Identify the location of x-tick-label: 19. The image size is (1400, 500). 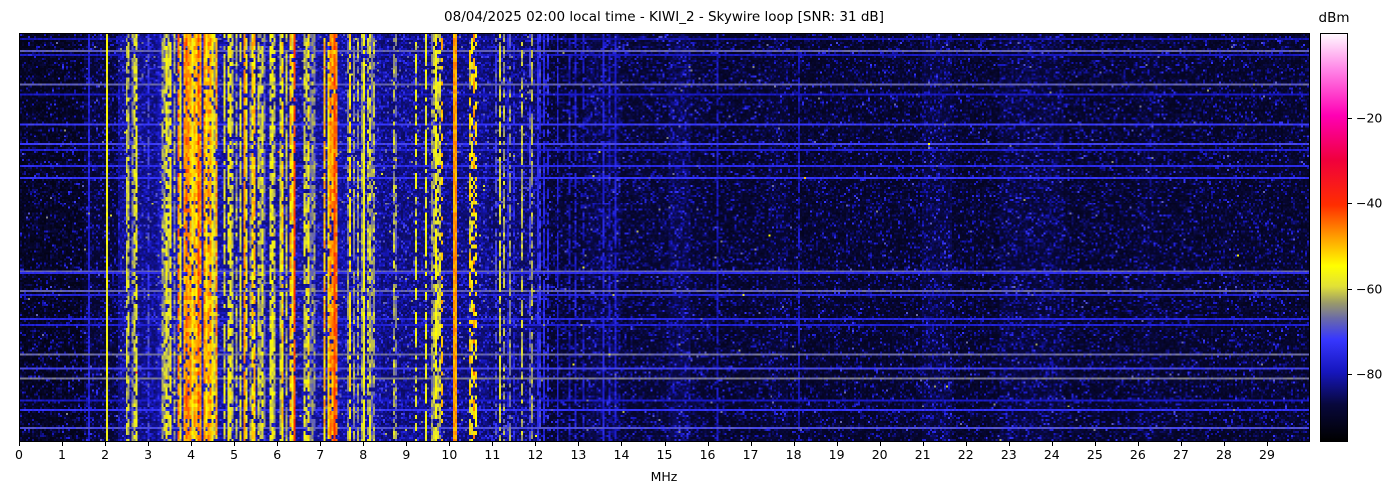
(836, 454).